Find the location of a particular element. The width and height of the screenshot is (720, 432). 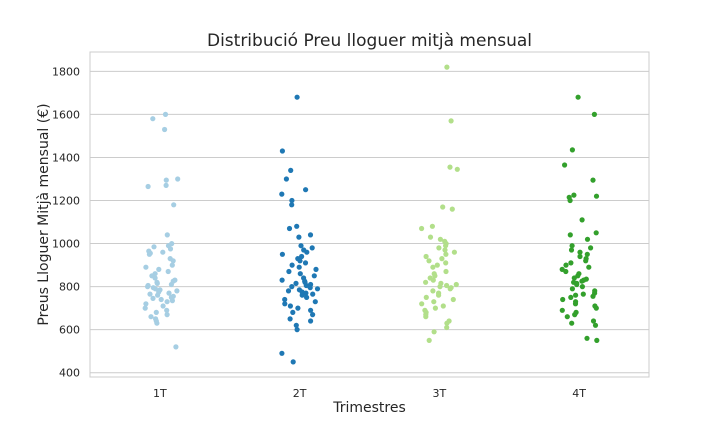

chart-title: Distribució Preu lloguer mitjà mensual is located at coordinates (369, 41).